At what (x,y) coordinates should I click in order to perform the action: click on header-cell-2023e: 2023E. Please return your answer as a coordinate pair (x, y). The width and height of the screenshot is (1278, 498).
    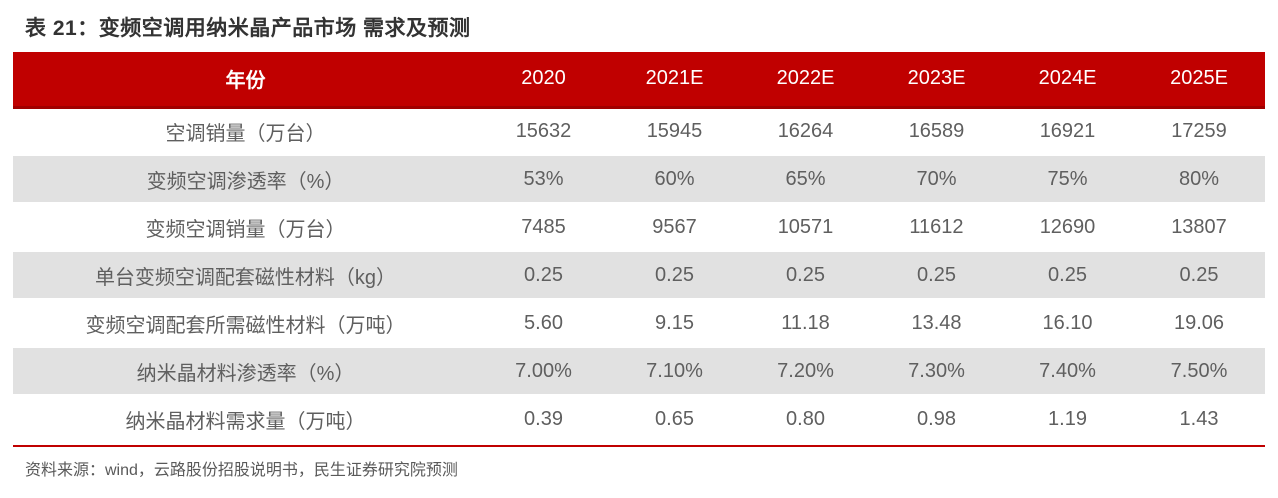
    Looking at the image, I should click on (936, 80).